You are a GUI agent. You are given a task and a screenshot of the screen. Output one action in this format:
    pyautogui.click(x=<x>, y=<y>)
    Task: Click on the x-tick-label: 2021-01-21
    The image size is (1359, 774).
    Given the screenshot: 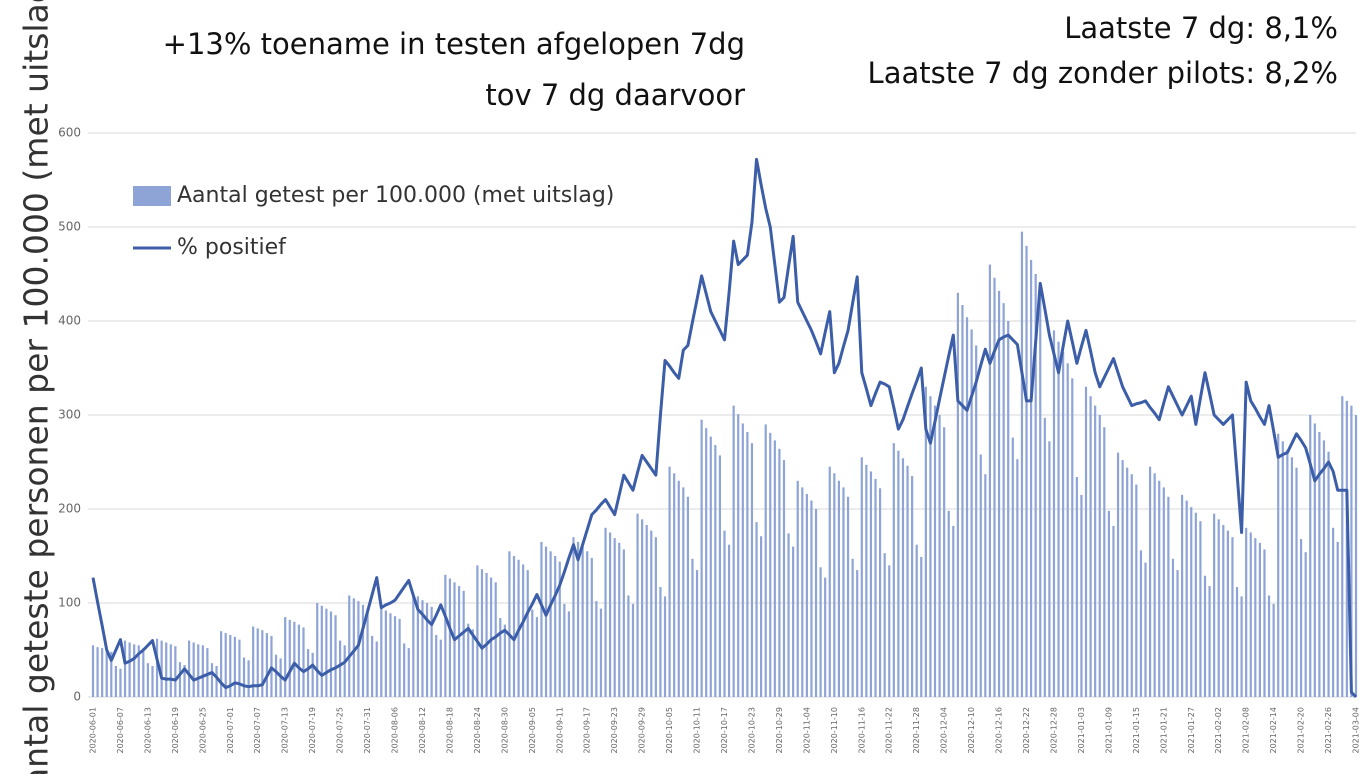 What is the action you would take?
    pyautogui.click(x=1163, y=730)
    